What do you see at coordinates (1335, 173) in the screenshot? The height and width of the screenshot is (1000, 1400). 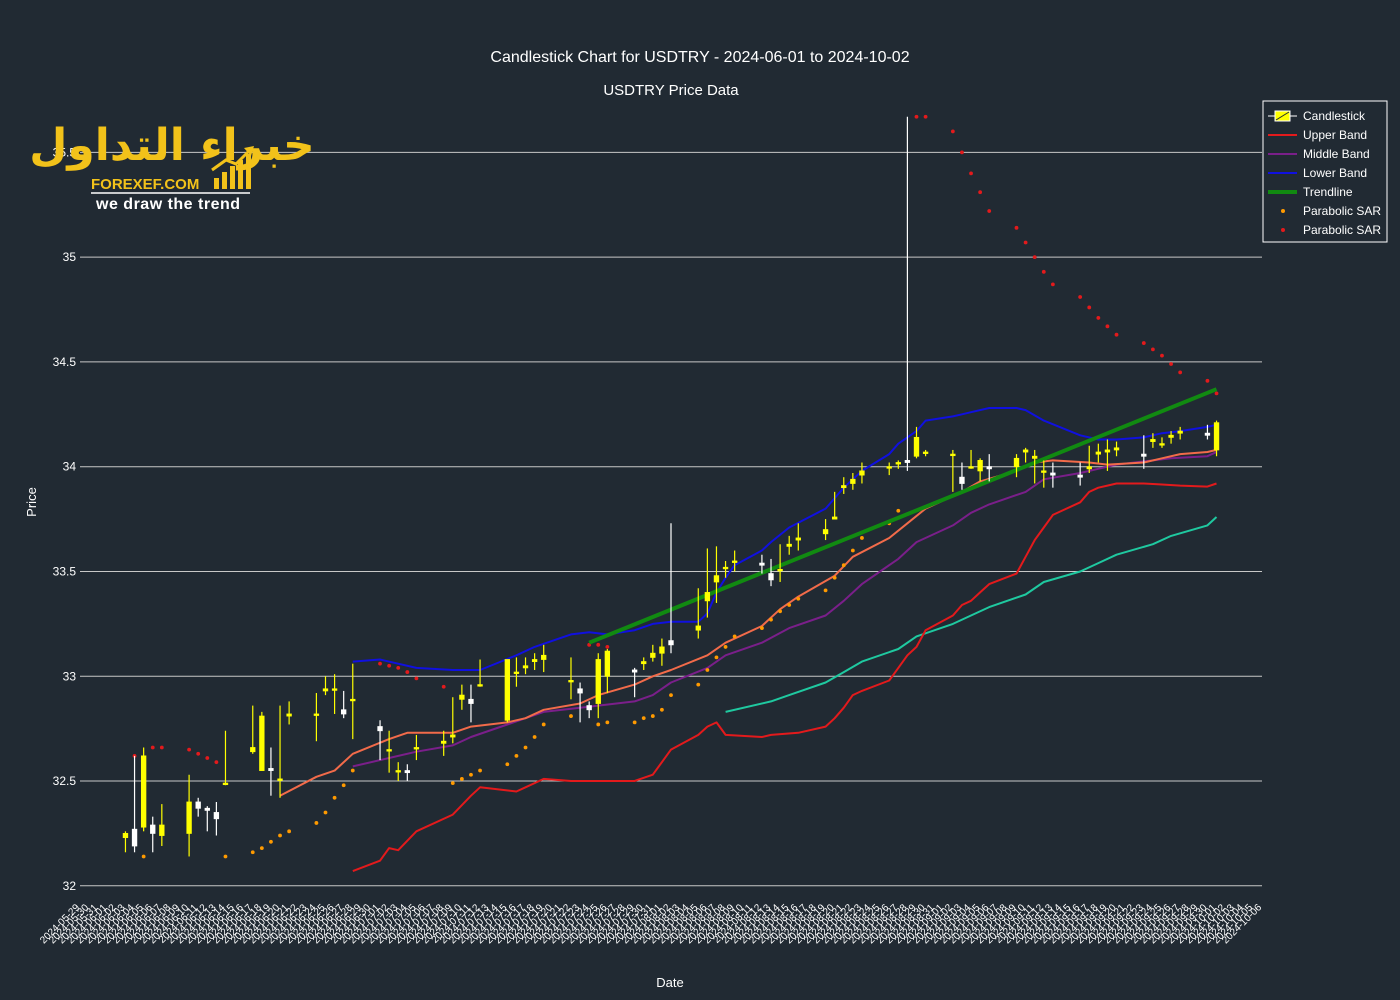 I see `legend-label: Lower Band` at bounding box center [1335, 173].